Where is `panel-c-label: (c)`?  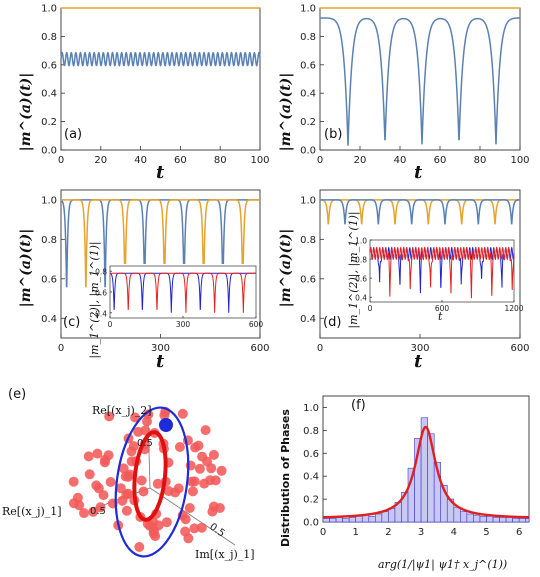 panel-c-label: (c) is located at coordinates (71, 322).